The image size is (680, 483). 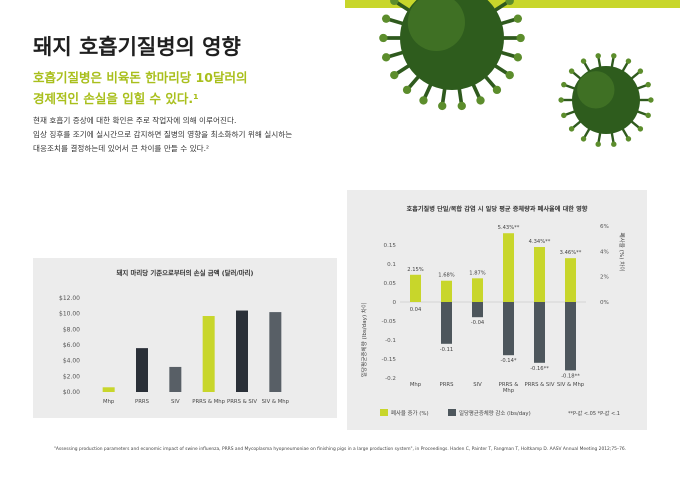 What do you see at coordinates (134, 120) in the screenshot?
I see `body-text: 현재 호흡기 증상에 대한 확인은 주로 작업자에 의해 이루어진다.` at bounding box center [134, 120].